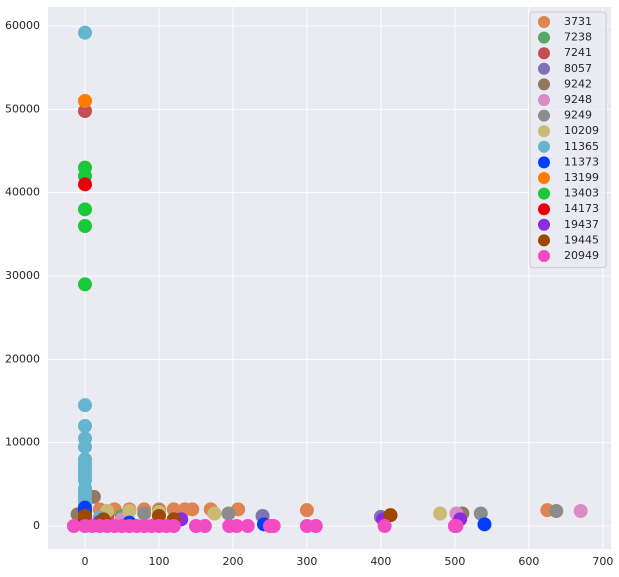 This screenshot has width=619, height=577. Describe the element at coordinates (578, 21) in the screenshot. I see `legend-label: 3731` at that location.